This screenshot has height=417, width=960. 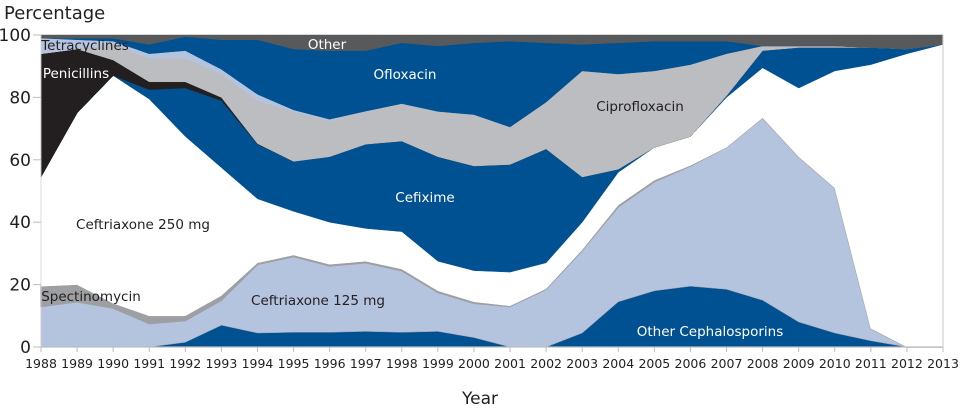 I want to click on label-other: Other, so click(x=327, y=45).